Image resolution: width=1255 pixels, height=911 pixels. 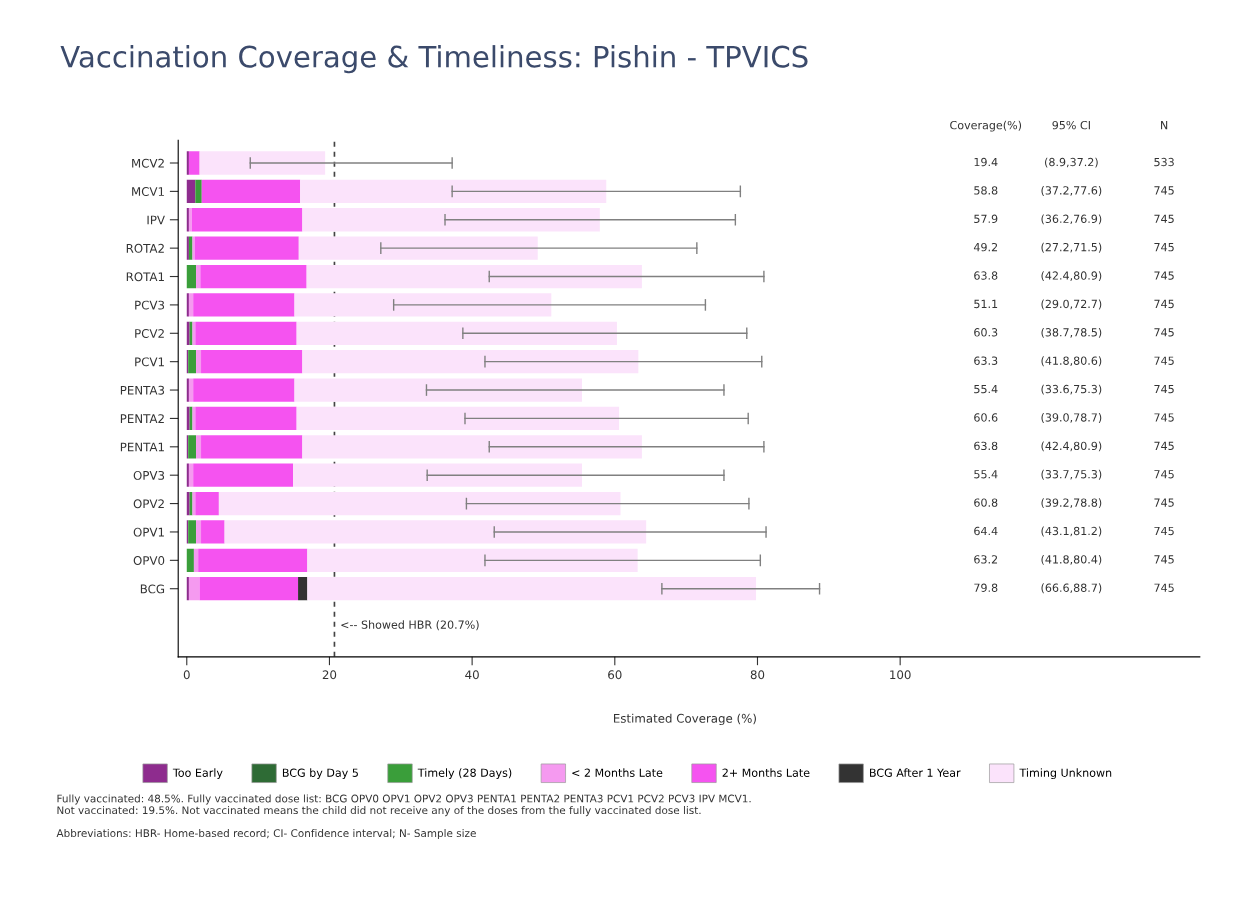 I want to click on annotation: (43.1,81.2), so click(x=1071, y=531).